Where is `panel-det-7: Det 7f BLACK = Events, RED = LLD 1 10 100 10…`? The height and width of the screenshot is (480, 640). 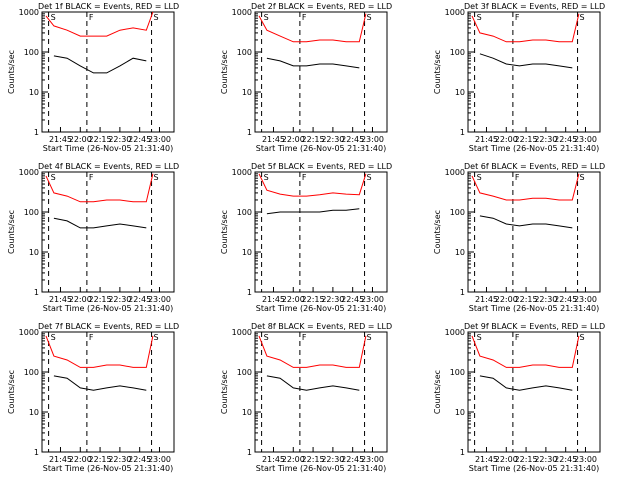
panel-det-7: Det 7f BLACK = Events, RED = LLD 1 10 100 10… is located at coordinates (93, 397).